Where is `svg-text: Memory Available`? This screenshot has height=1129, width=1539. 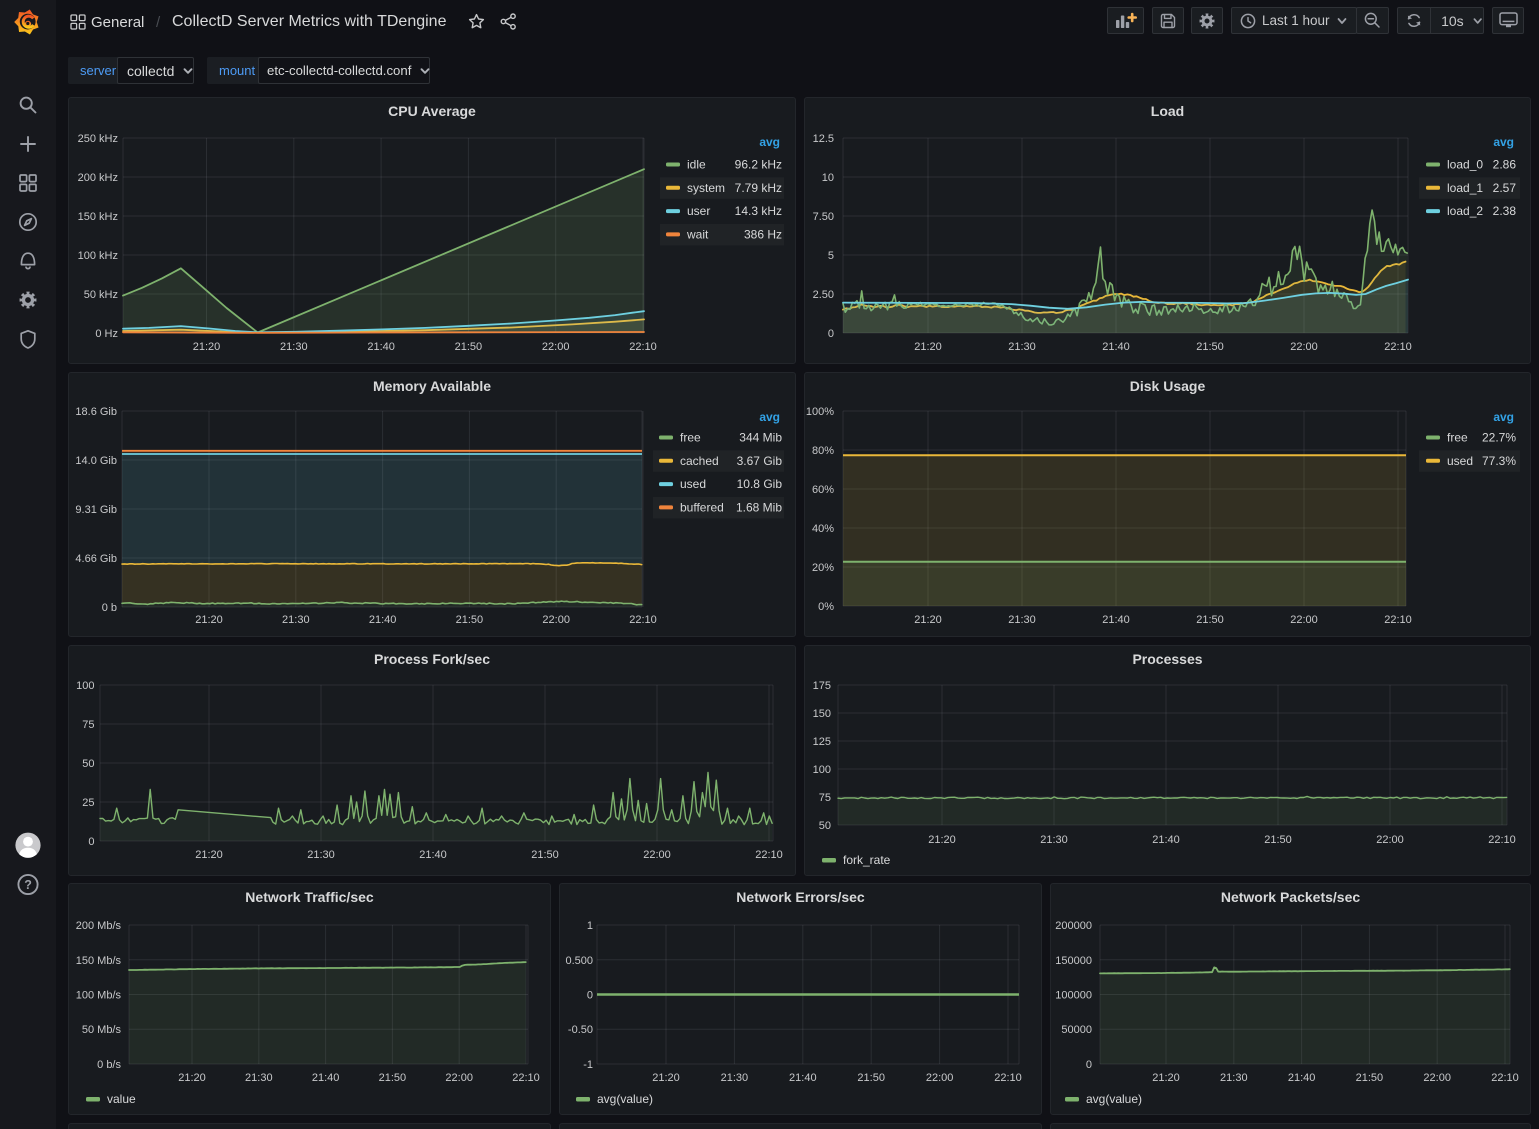 svg-text: Memory Available is located at coordinates (432, 386).